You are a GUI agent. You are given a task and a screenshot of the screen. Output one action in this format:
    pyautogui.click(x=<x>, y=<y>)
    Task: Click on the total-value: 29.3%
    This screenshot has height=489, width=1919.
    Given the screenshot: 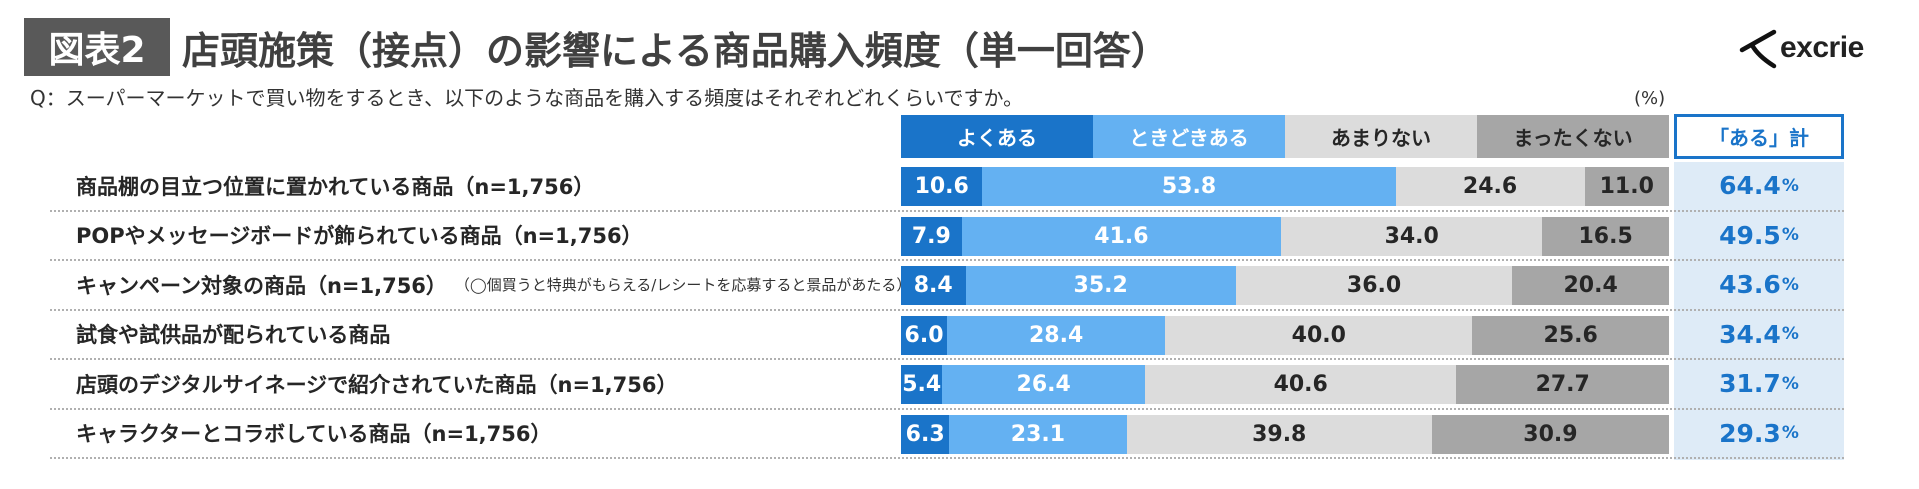 What is the action you would take?
    pyautogui.click(x=1759, y=433)
    